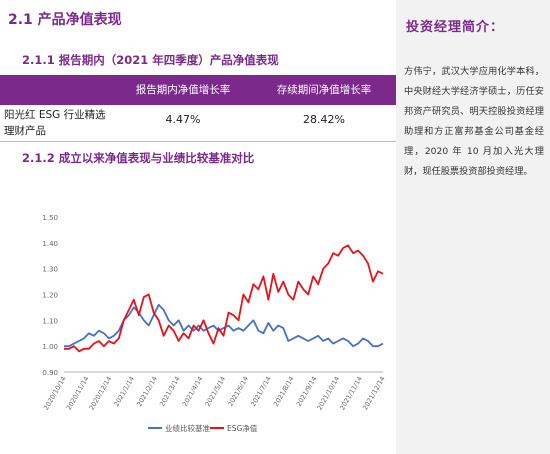  I want to click on x-tick-label: 2021/10/14, so click(328, 393).